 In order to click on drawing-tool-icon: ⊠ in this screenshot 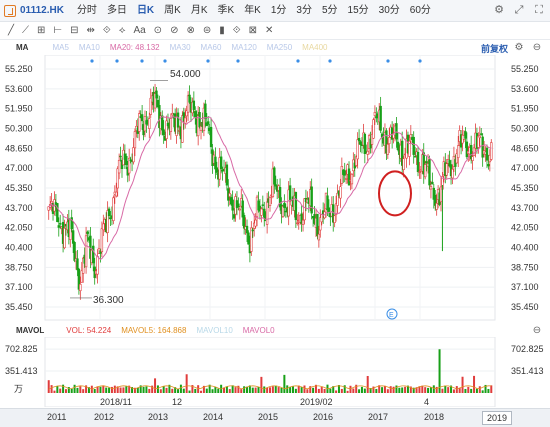, I will do `click(253, 30)`.